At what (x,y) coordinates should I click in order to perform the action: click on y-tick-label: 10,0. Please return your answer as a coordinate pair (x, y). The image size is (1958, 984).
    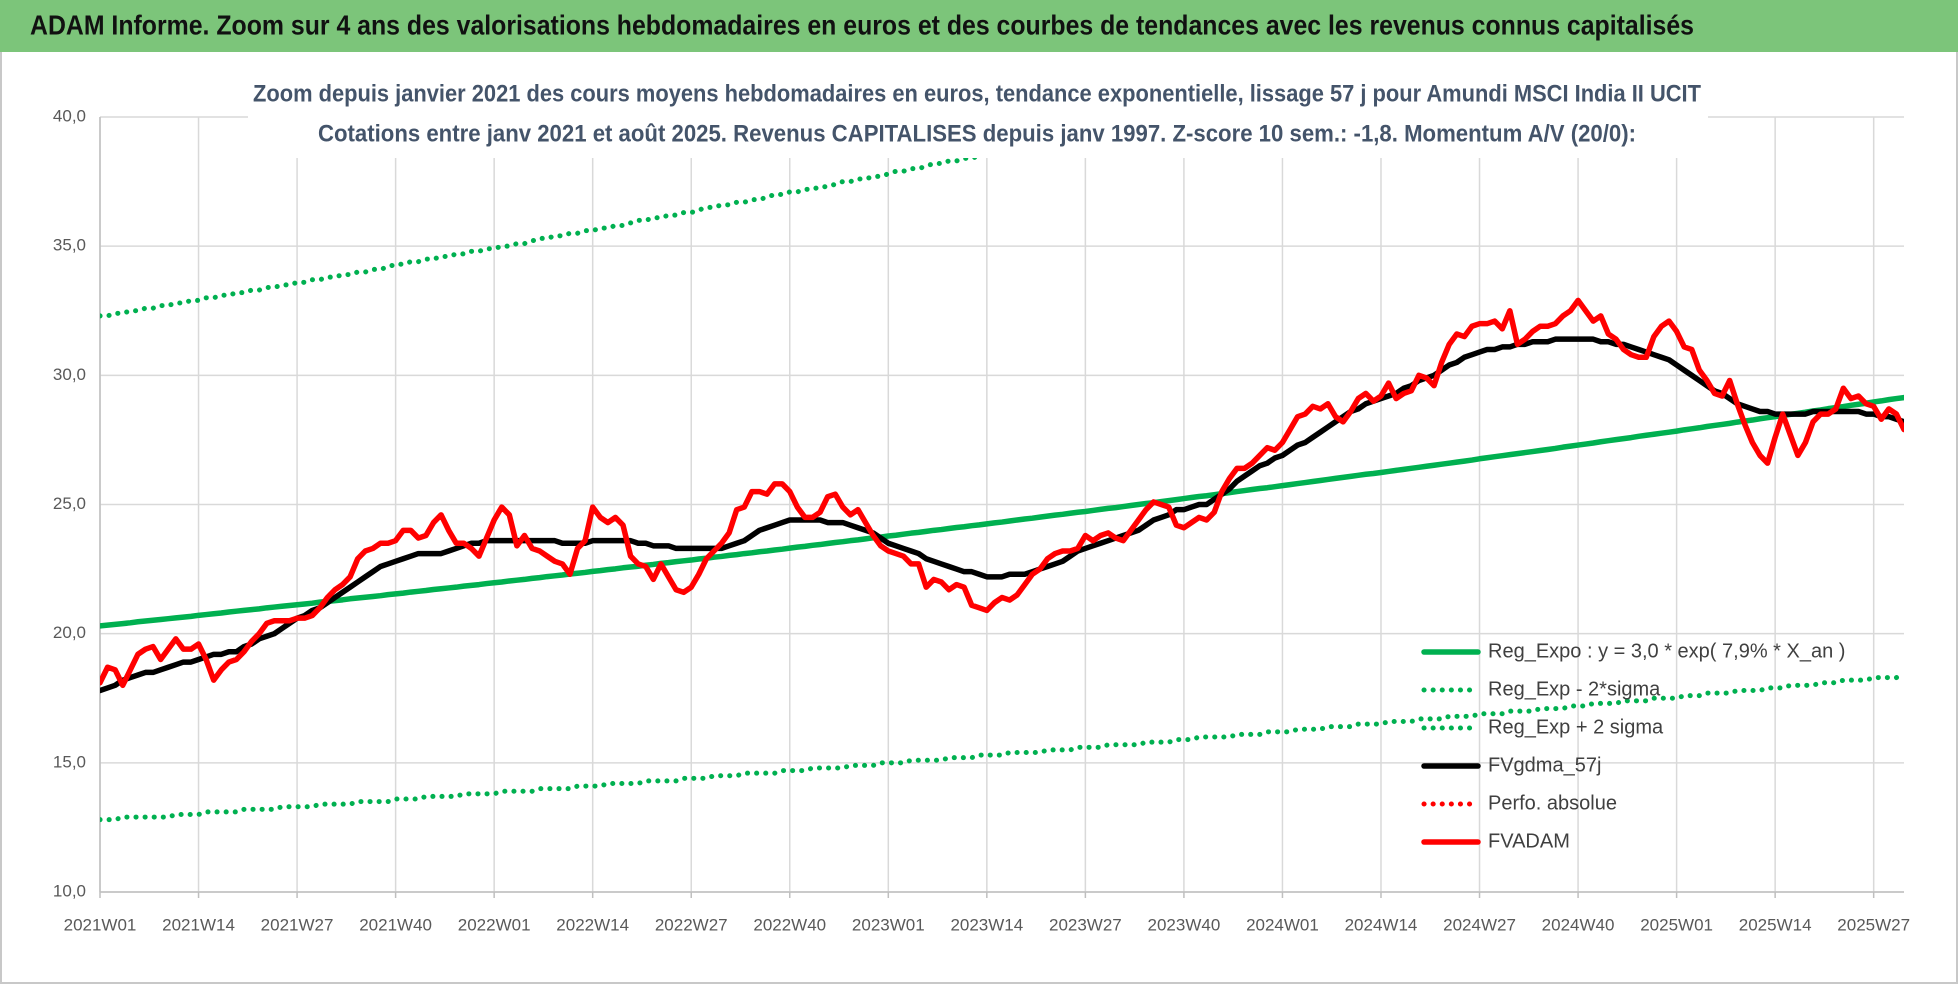
    Looking at the image, I should click on (69, 890).